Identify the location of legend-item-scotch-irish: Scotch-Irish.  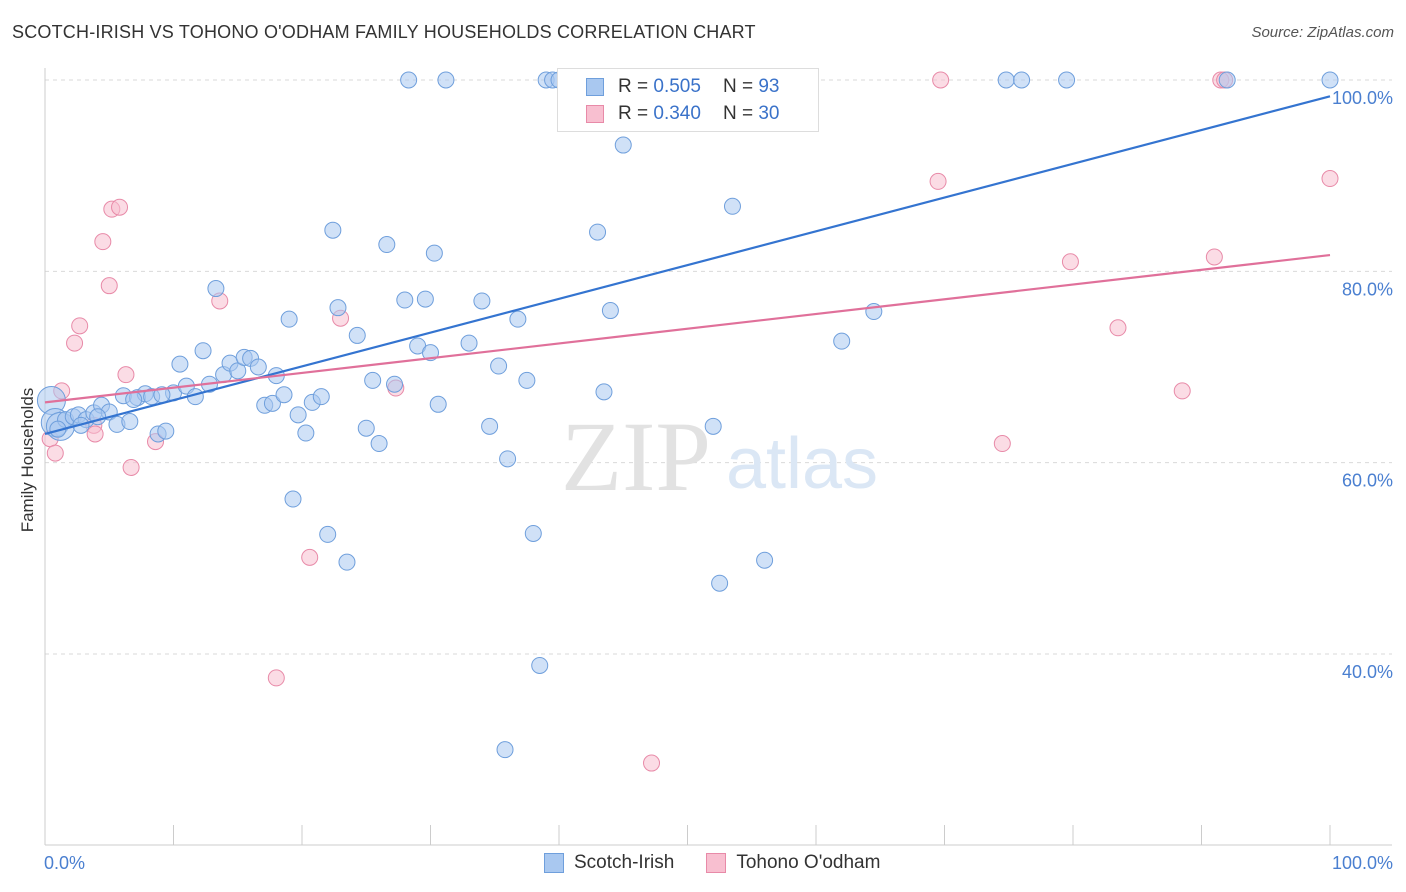
(609, 863).